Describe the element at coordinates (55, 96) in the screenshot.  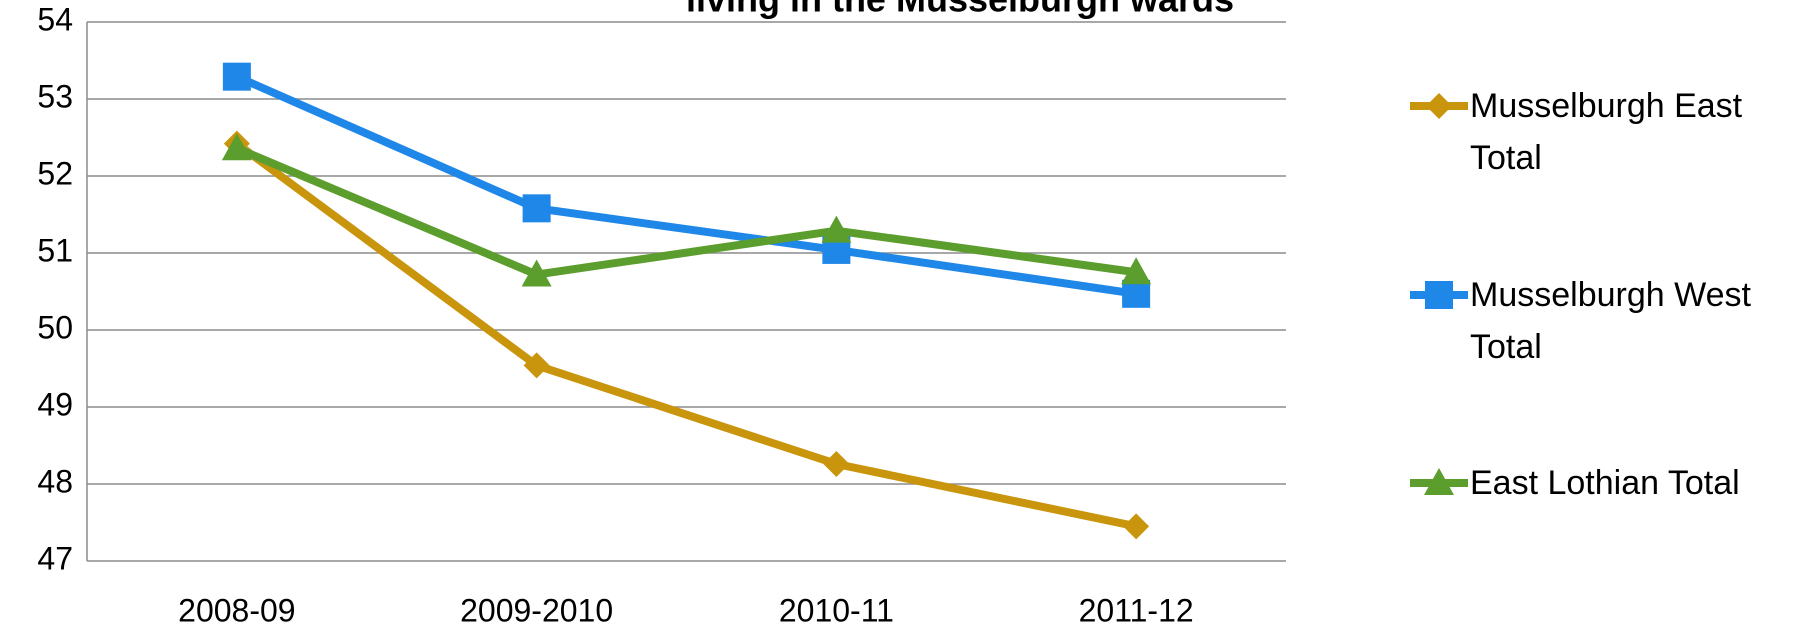
I see `y-tick-label: 53` at that location.